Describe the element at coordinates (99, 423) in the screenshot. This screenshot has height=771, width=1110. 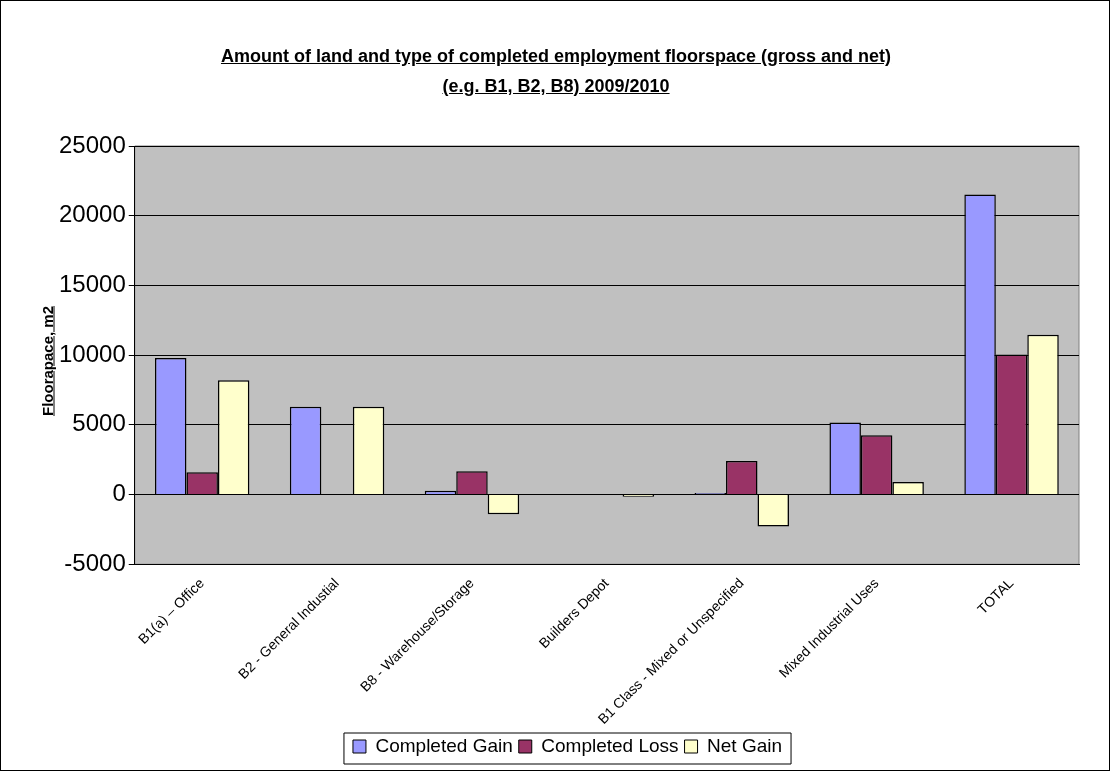
I see `y-tick-label: 5000` at that location.